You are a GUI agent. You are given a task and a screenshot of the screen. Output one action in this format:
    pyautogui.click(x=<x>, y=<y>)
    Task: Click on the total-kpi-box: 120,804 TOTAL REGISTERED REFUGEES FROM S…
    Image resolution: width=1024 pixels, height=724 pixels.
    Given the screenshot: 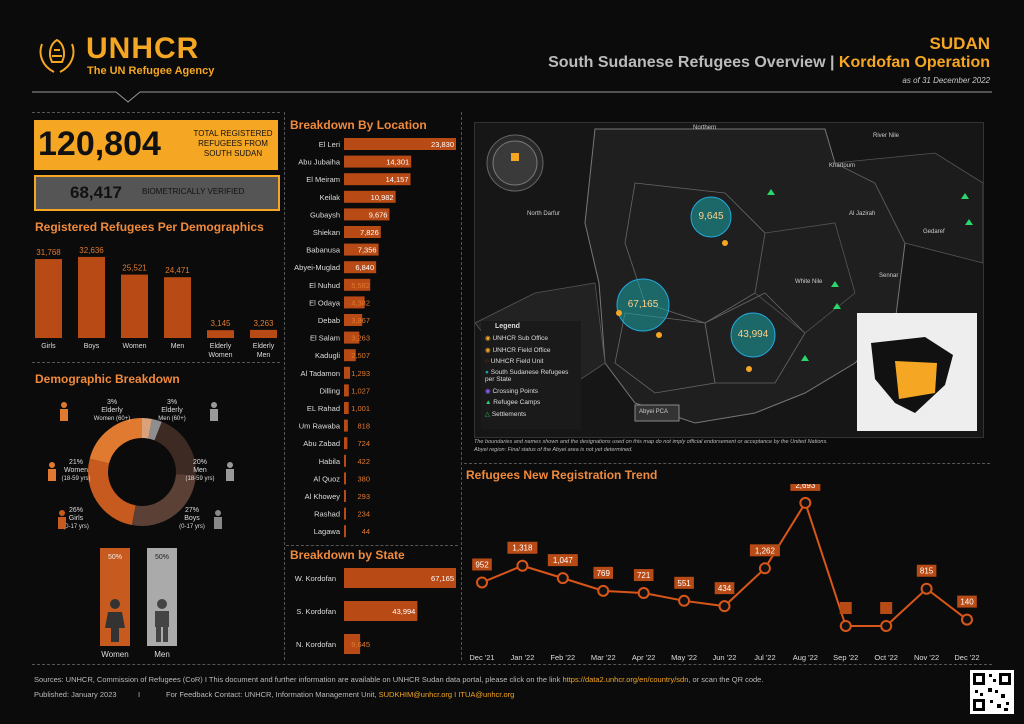 What is the action you would take?
    pyautogui.click(x=156, y=145)
    